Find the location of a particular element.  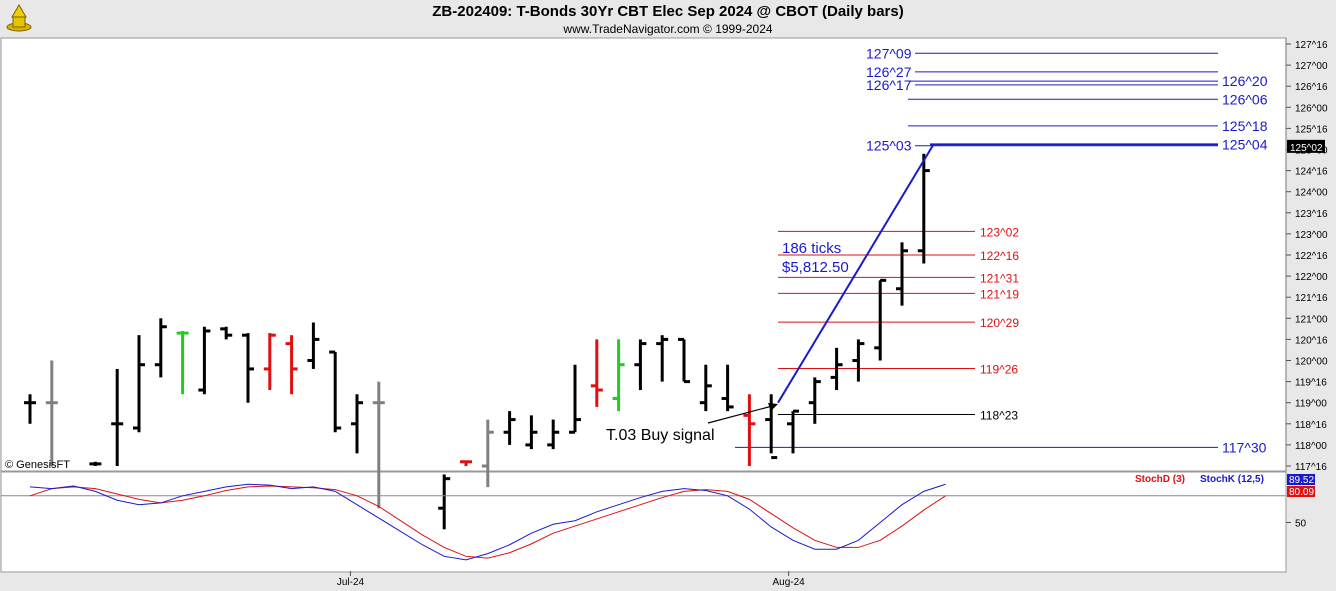

dollars-annotation: $5,812.50 is located at coordinates (815, 267).